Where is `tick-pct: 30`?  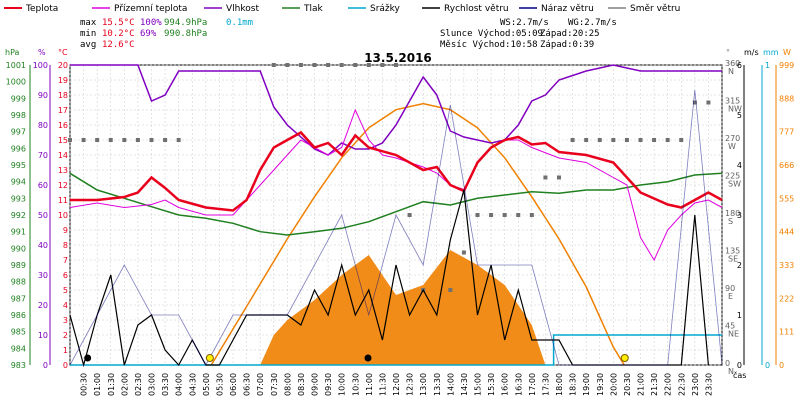
tick-pct: 30 is located at coordinates (43, 275).